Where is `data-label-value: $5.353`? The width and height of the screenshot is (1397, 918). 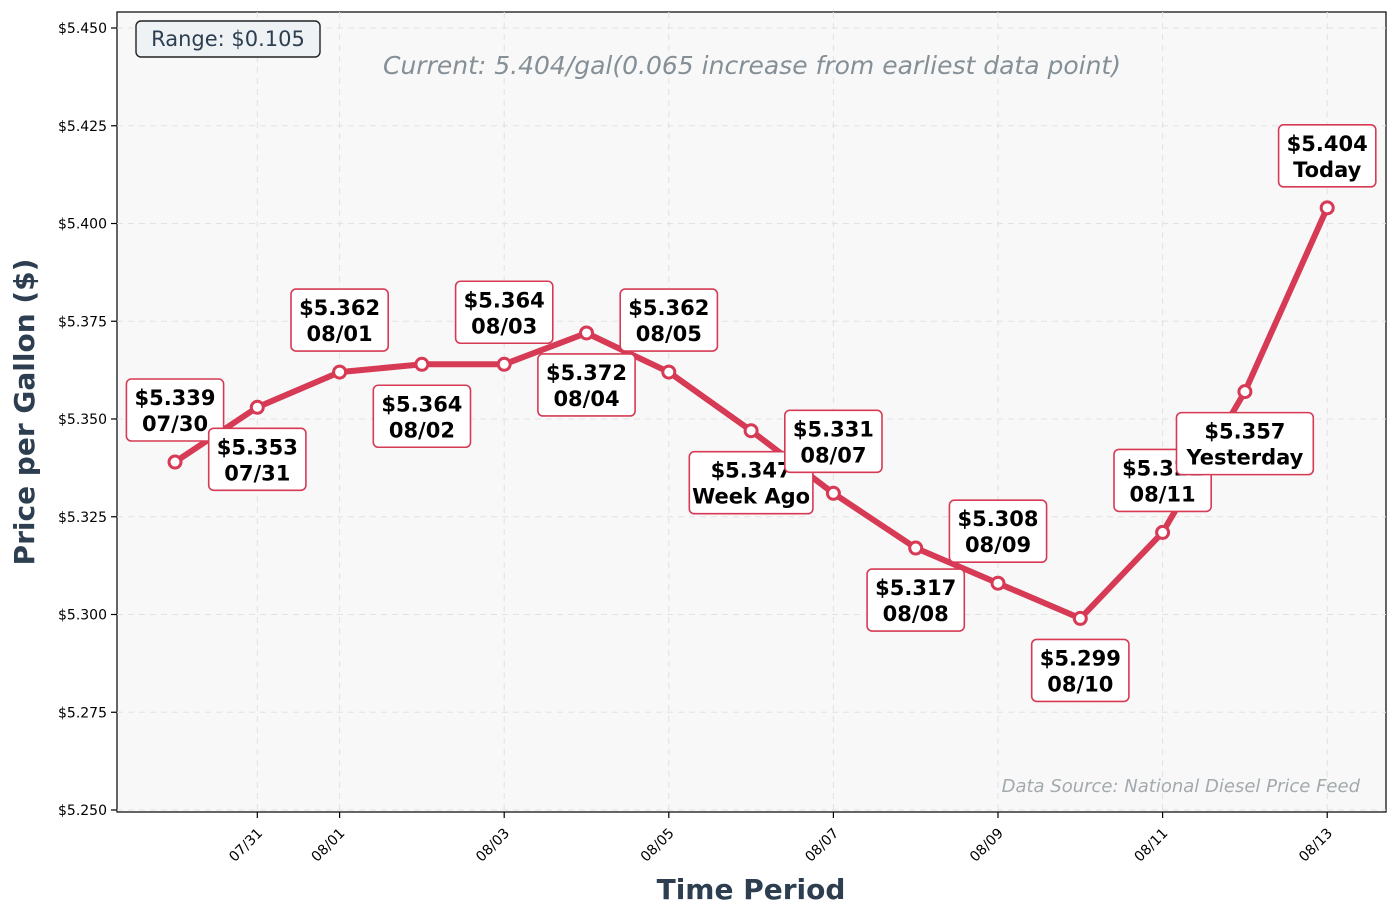
data-label-value: $5.353 is located at coordinates (257, 447).